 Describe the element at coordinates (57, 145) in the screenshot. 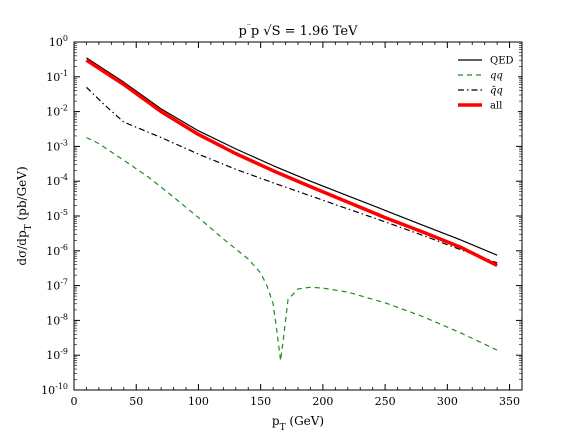

I see `y-tick-label-7: 10⁻³` at that location.